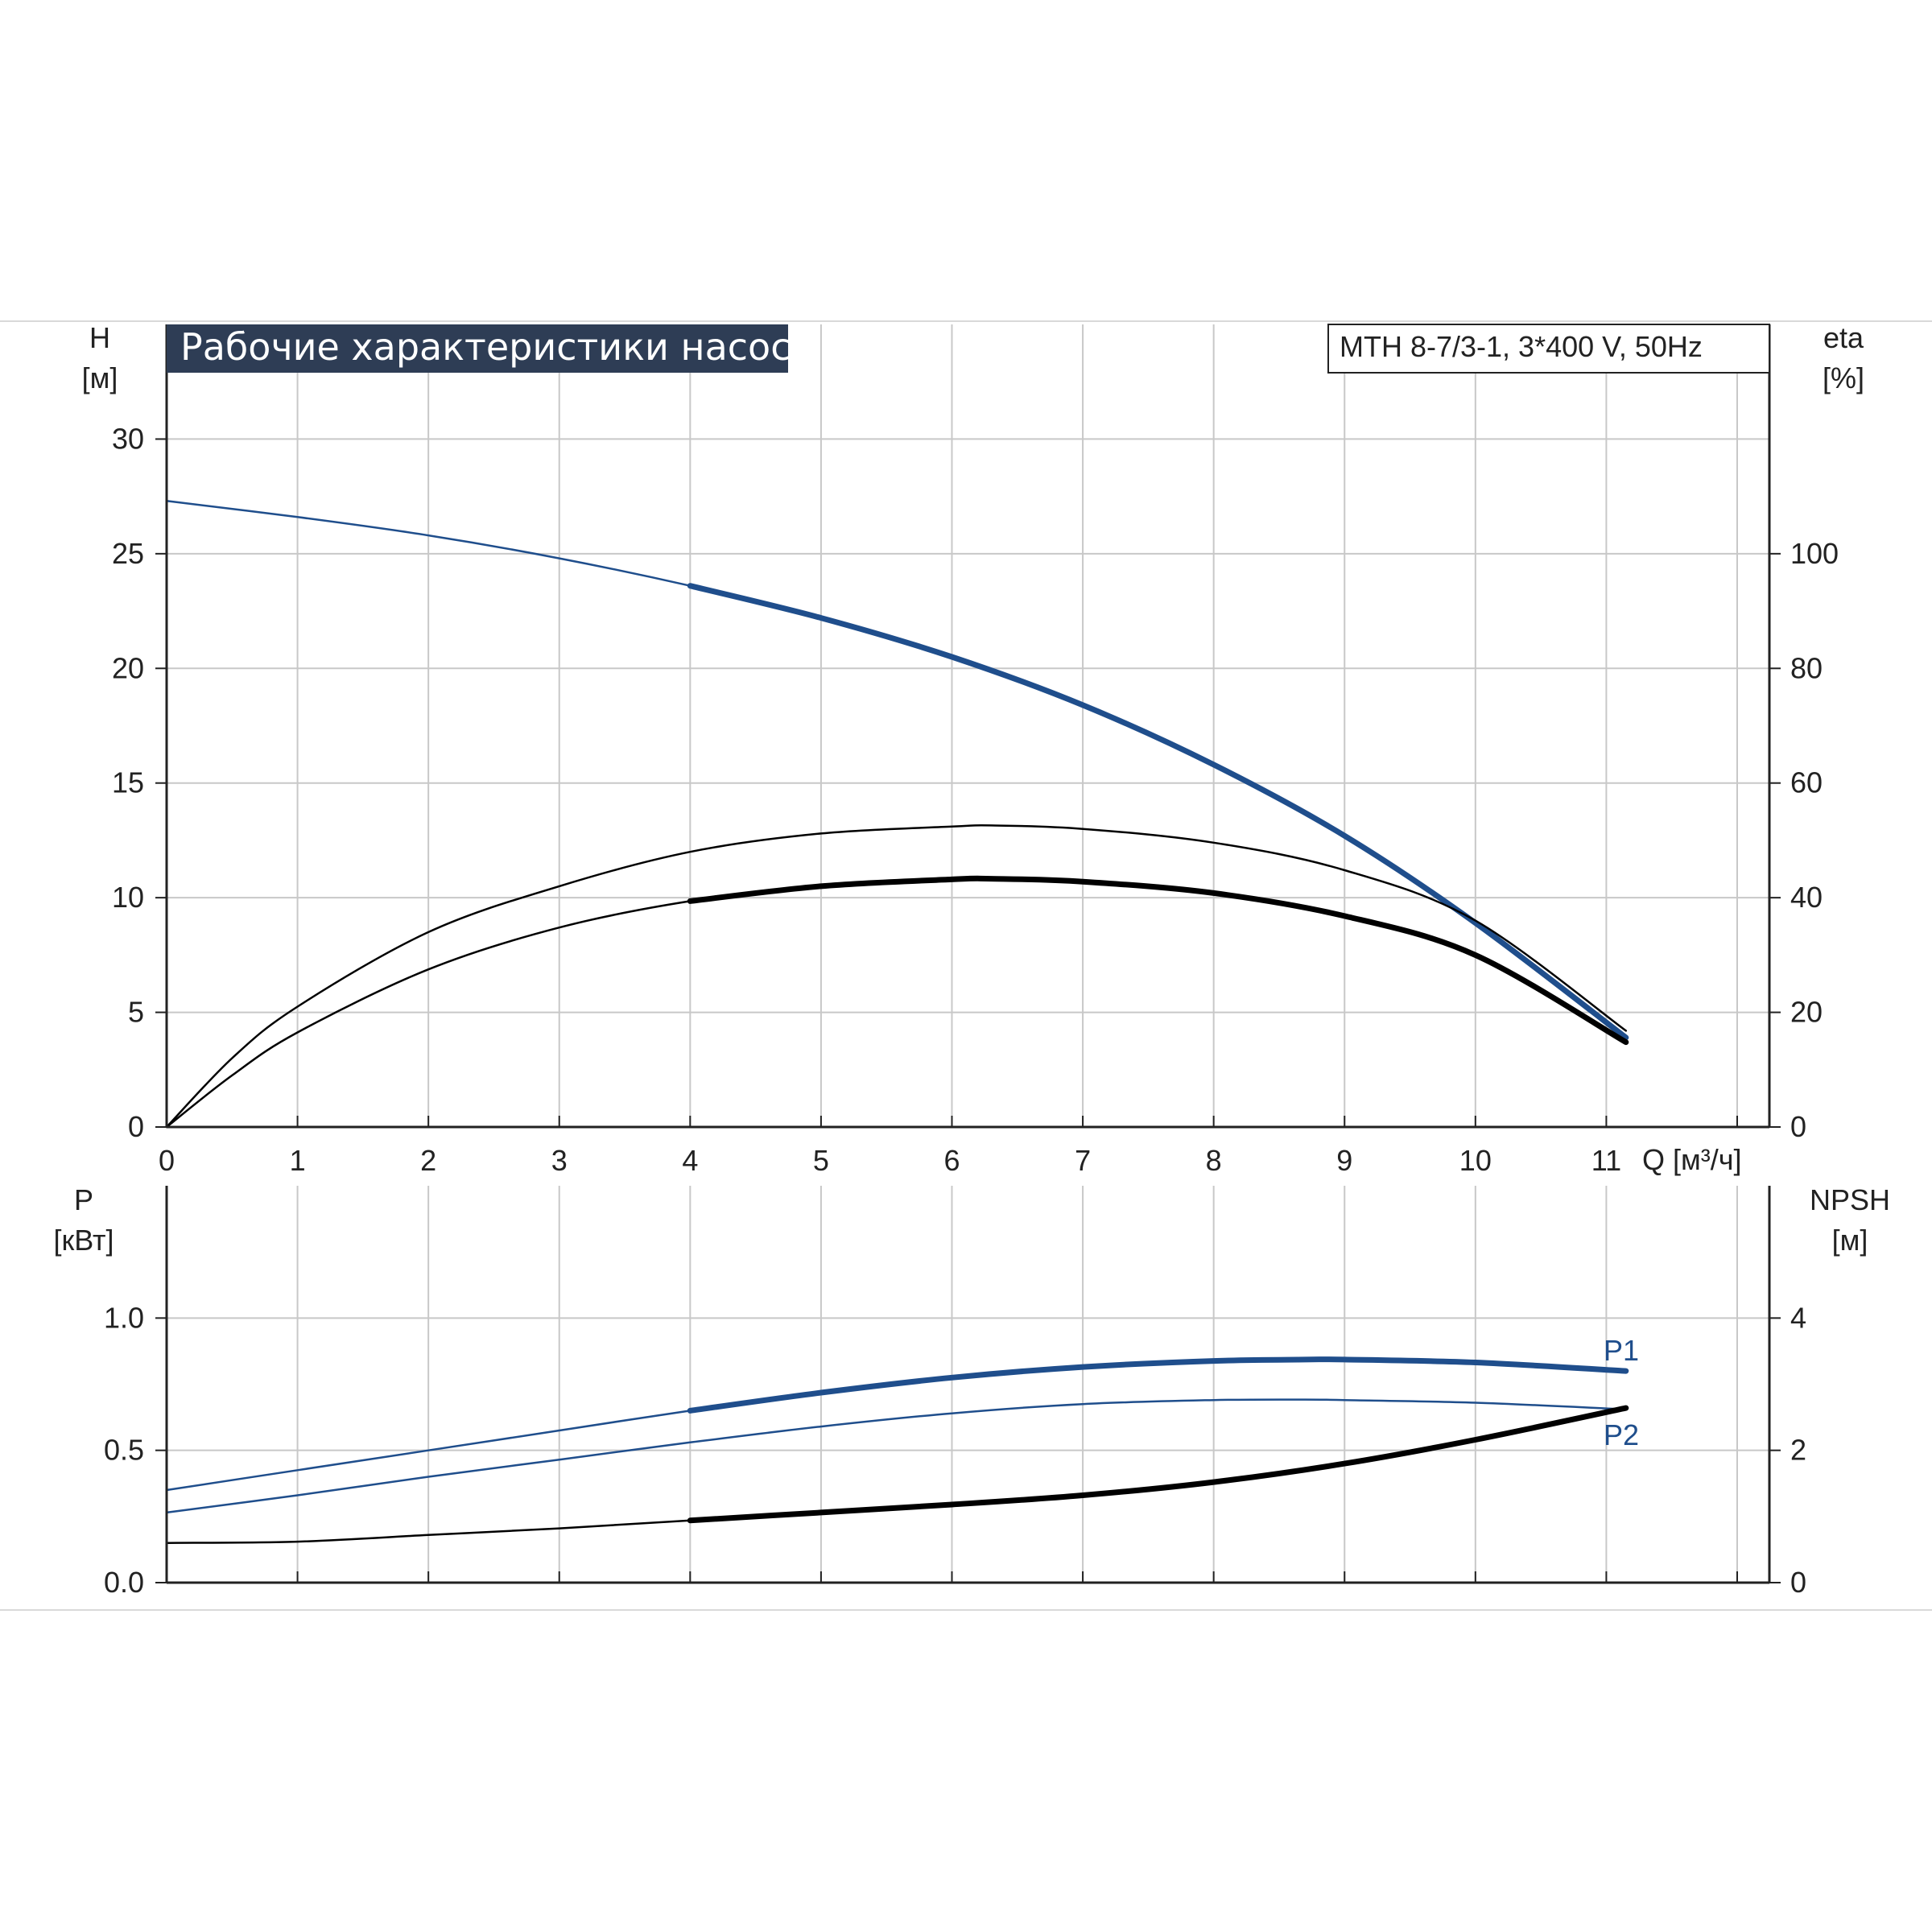  Describe the element at coordinates (1606, 1160) in the screenshot. I see `x-tick-label: 11` at that location.